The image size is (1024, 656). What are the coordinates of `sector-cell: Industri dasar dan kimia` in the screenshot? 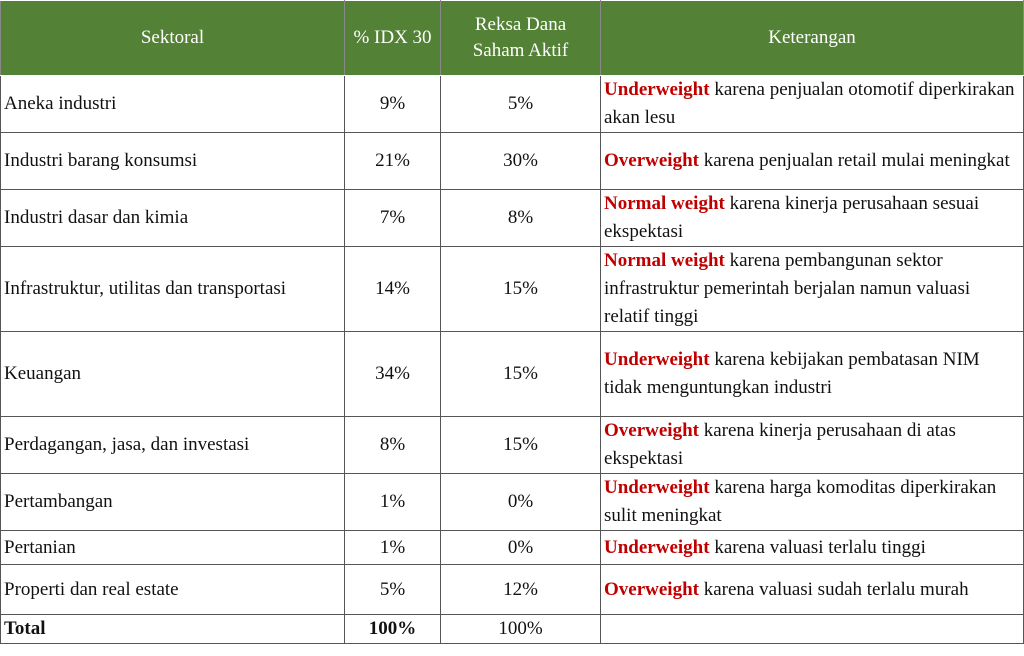 It's located at (172, 218).